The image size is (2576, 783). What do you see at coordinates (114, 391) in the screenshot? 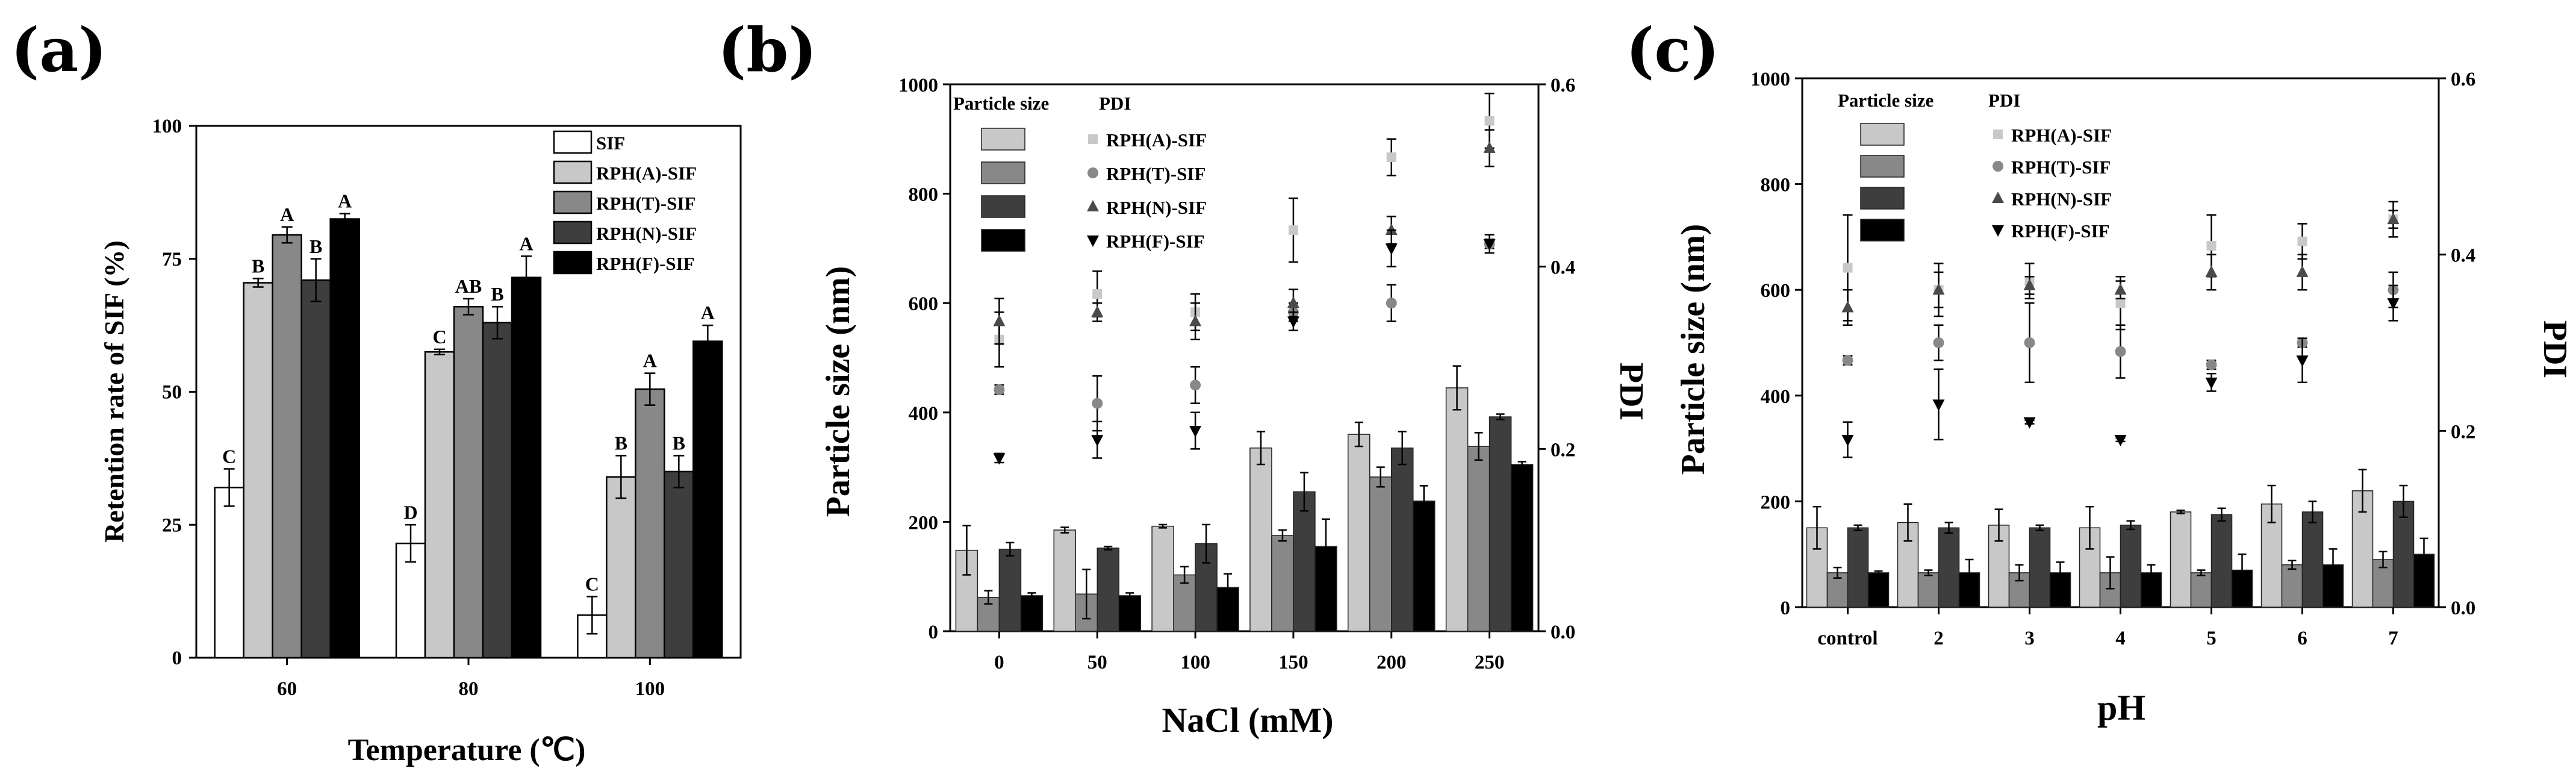
I see `panel-a-y-axis-title: Retention rate of SIF (%)` at bounding box center [114, 391].